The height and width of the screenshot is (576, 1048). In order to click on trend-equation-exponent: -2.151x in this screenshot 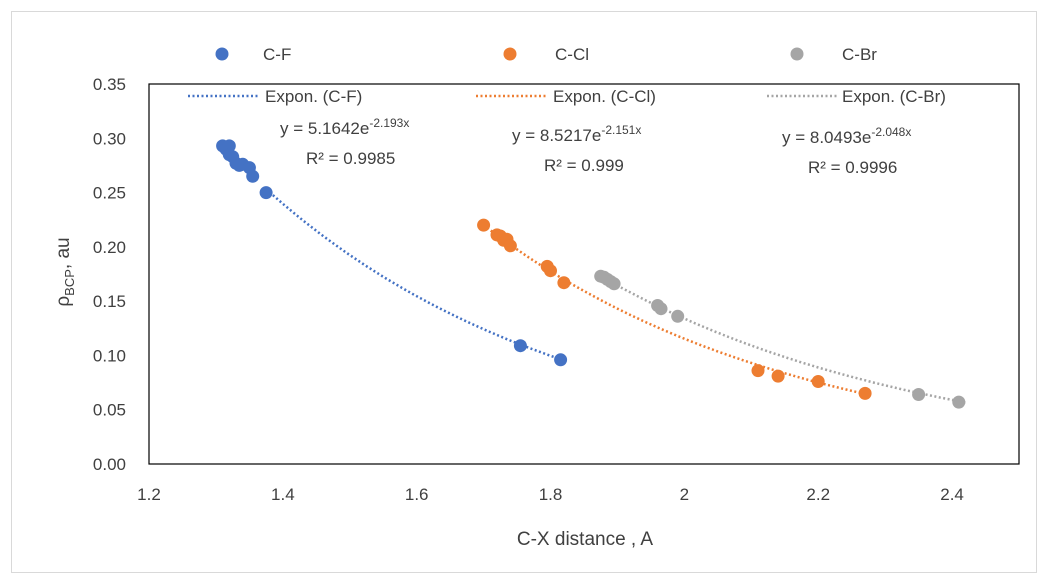, I will do `click(621, 130)`.